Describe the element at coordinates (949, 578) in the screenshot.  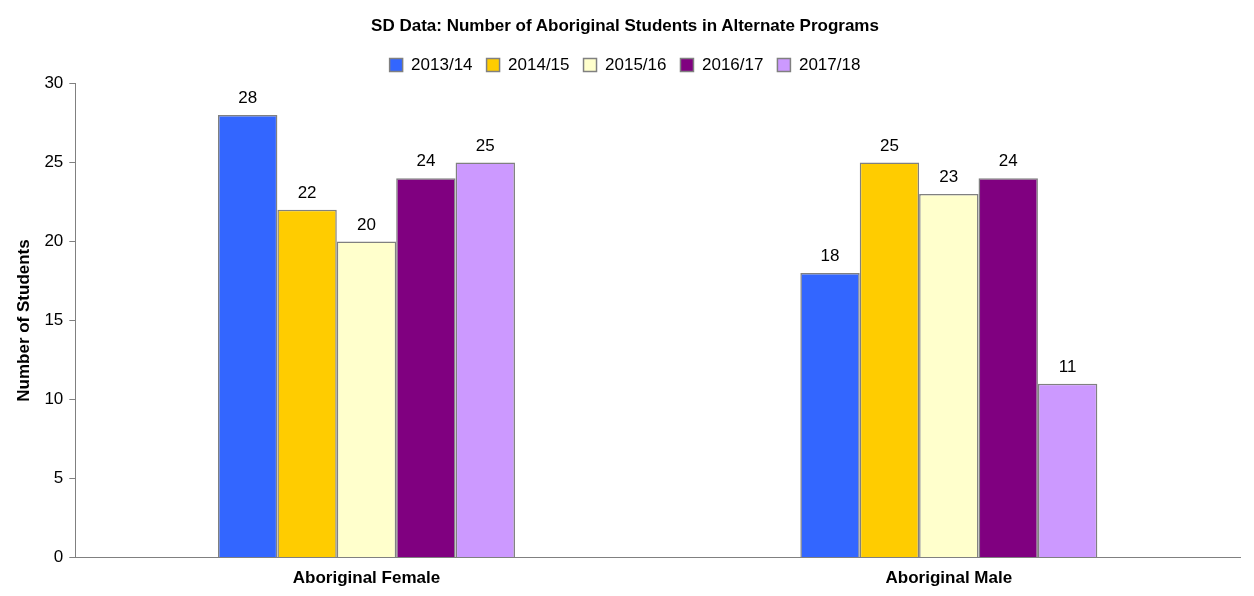
I see `x-tick-label: Aboriginal Male` at that location.